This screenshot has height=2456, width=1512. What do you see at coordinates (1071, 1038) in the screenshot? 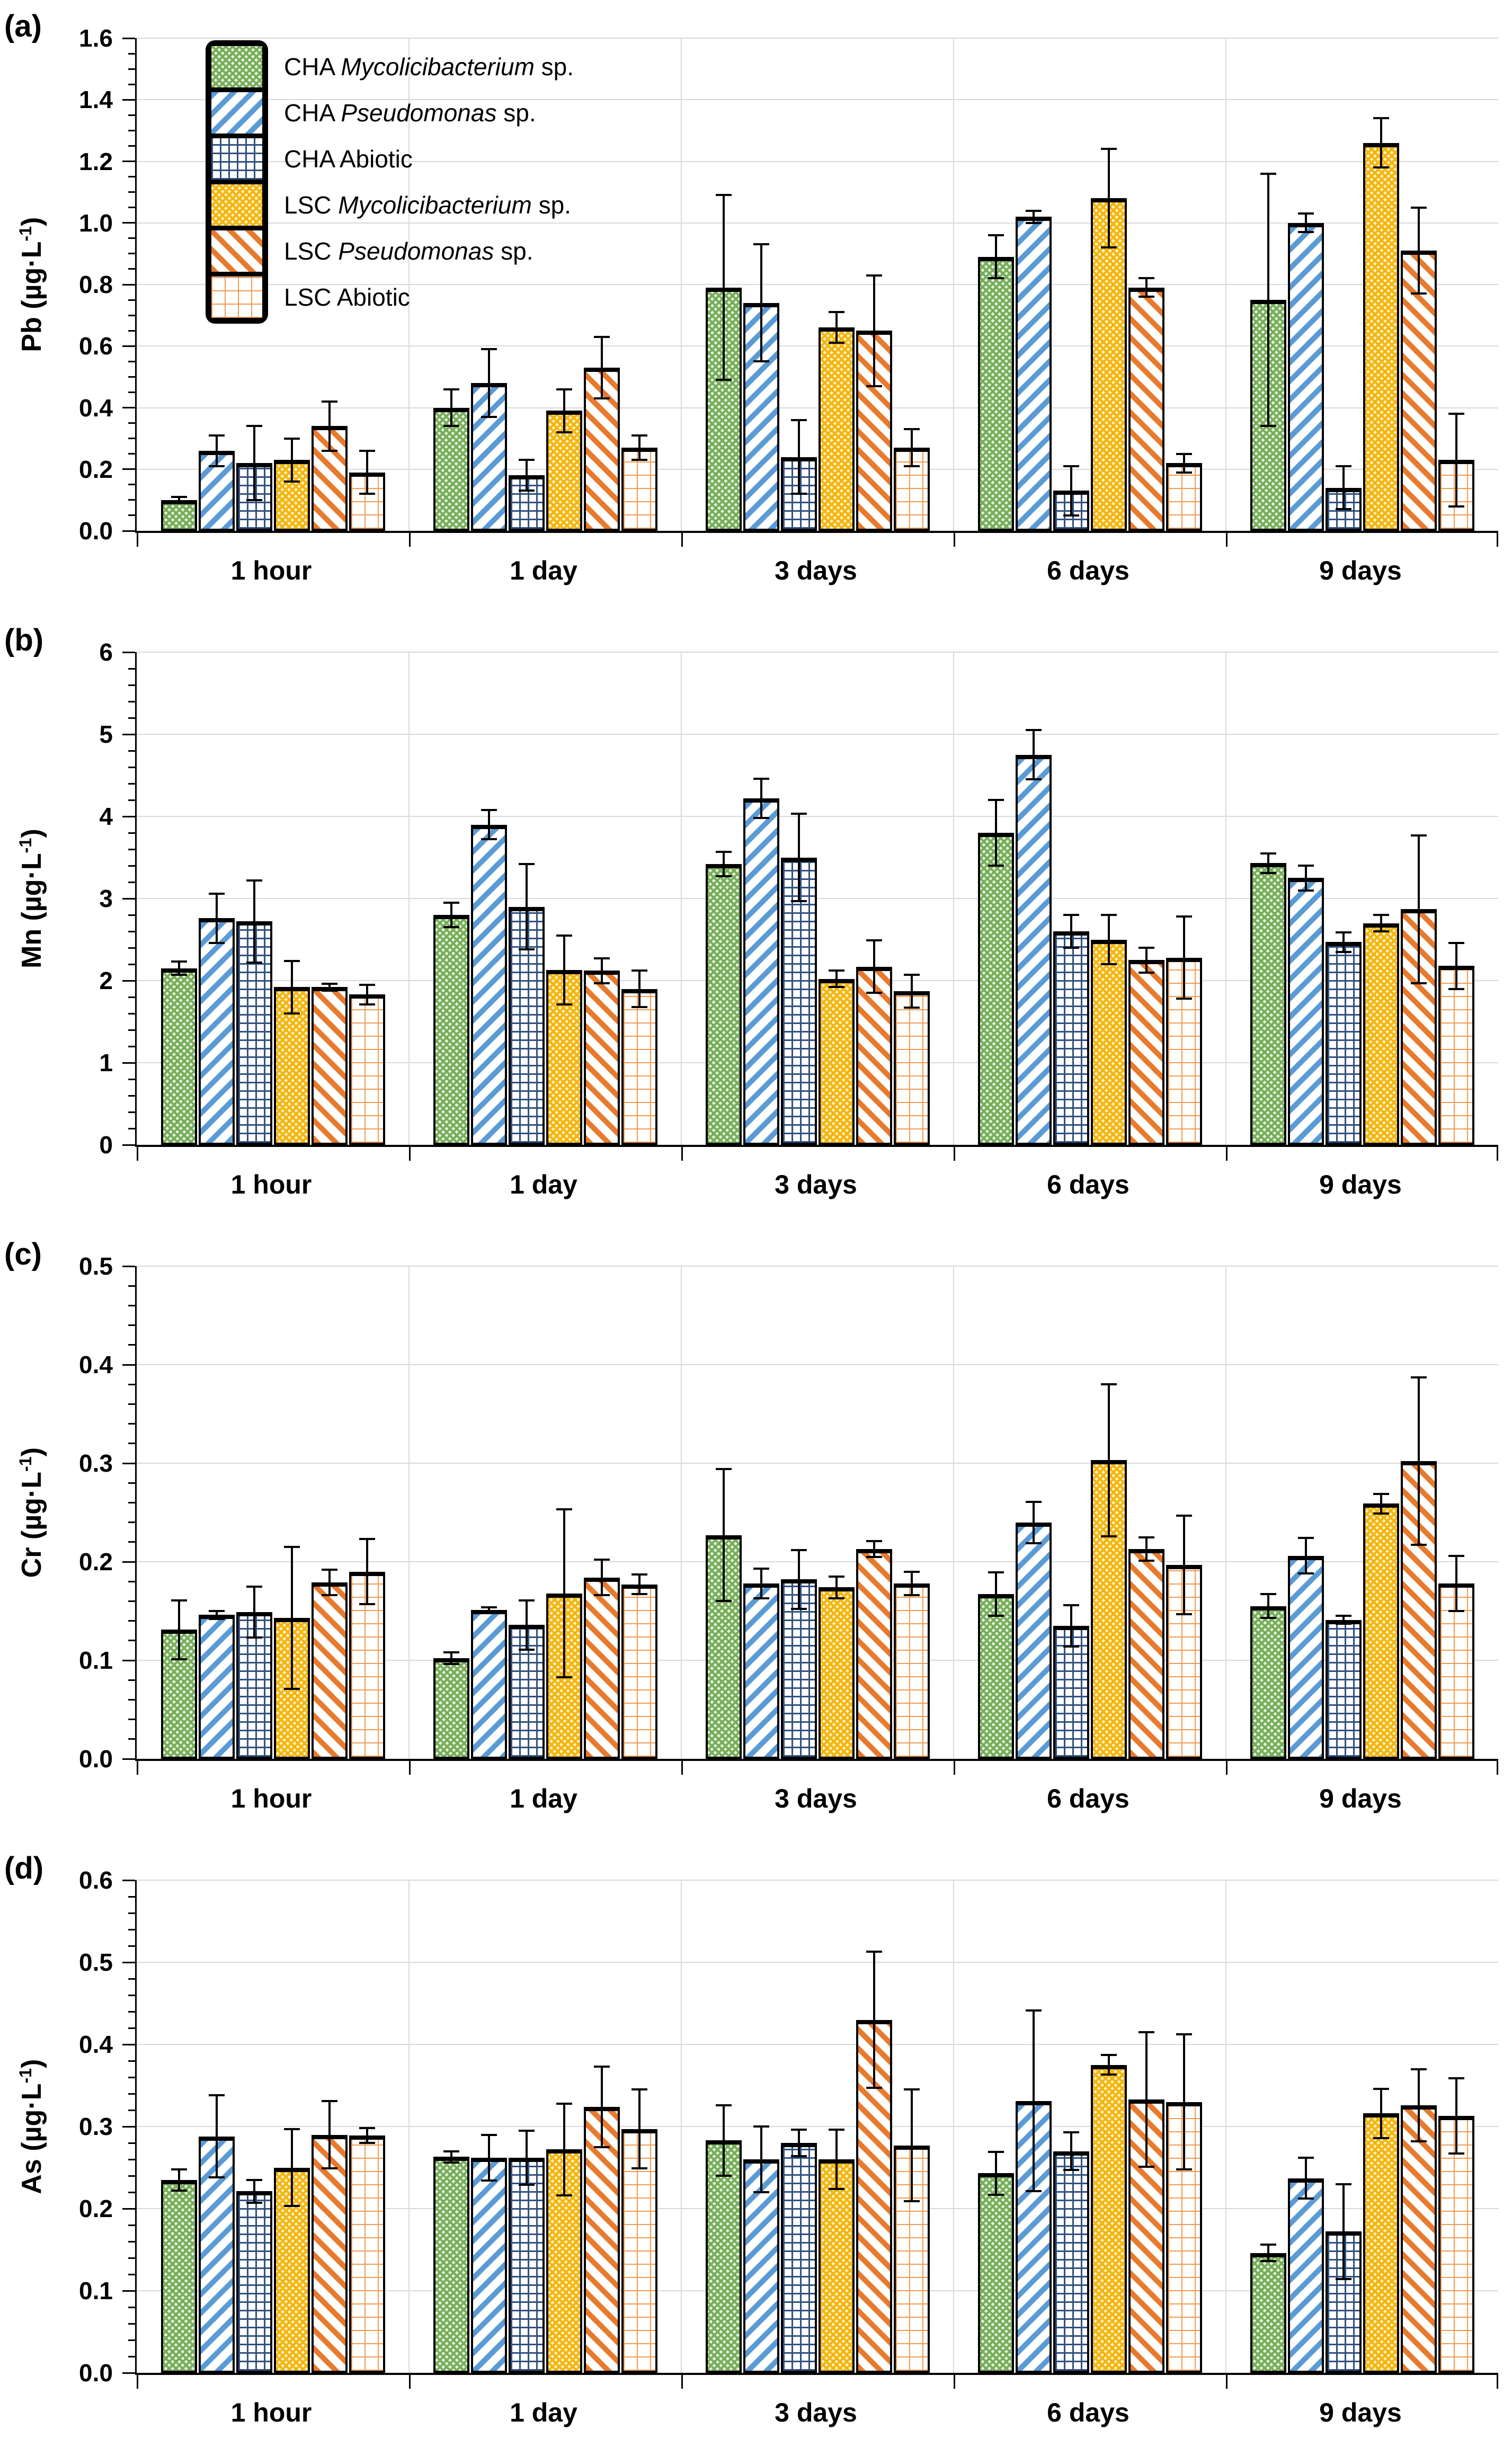
I see `bar-series2-group3` at bounding box center [1071, 1038].